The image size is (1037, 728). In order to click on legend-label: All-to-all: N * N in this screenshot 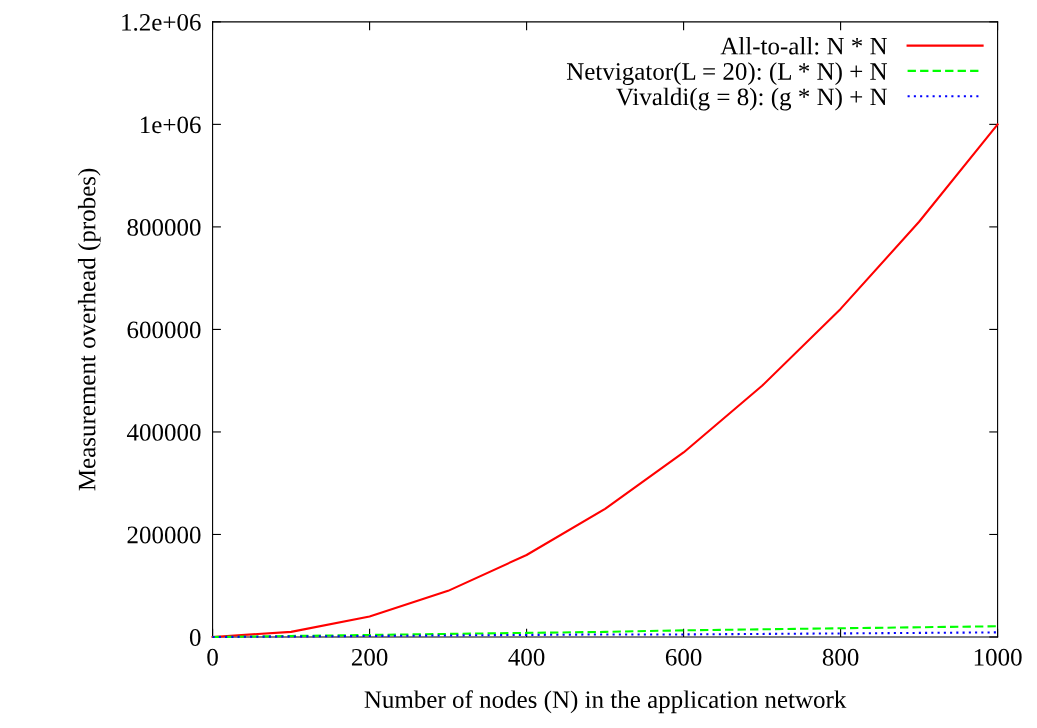, I will do `click(804, 45)`.